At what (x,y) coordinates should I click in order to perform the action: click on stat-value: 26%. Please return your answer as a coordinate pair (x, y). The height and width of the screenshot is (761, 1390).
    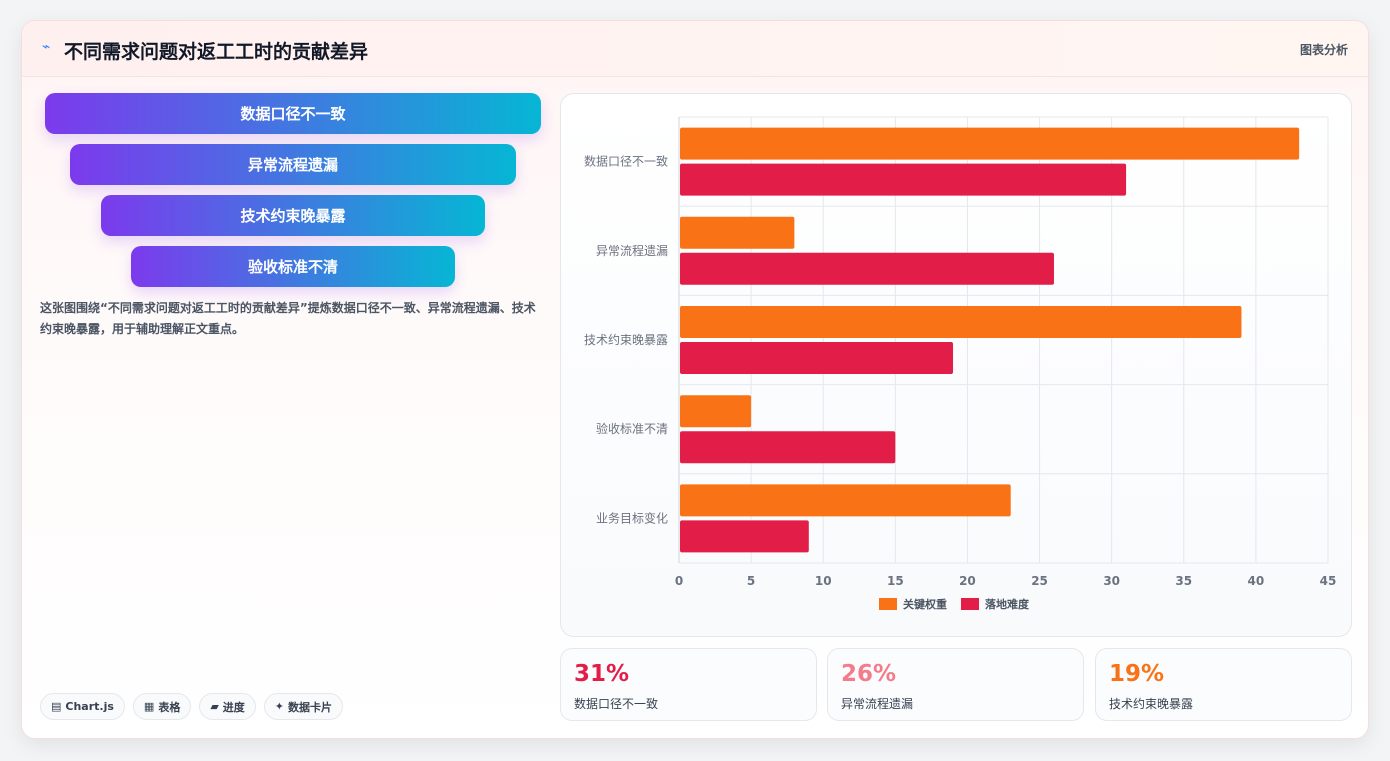
    Looking at the image, I should click on (869, 674).